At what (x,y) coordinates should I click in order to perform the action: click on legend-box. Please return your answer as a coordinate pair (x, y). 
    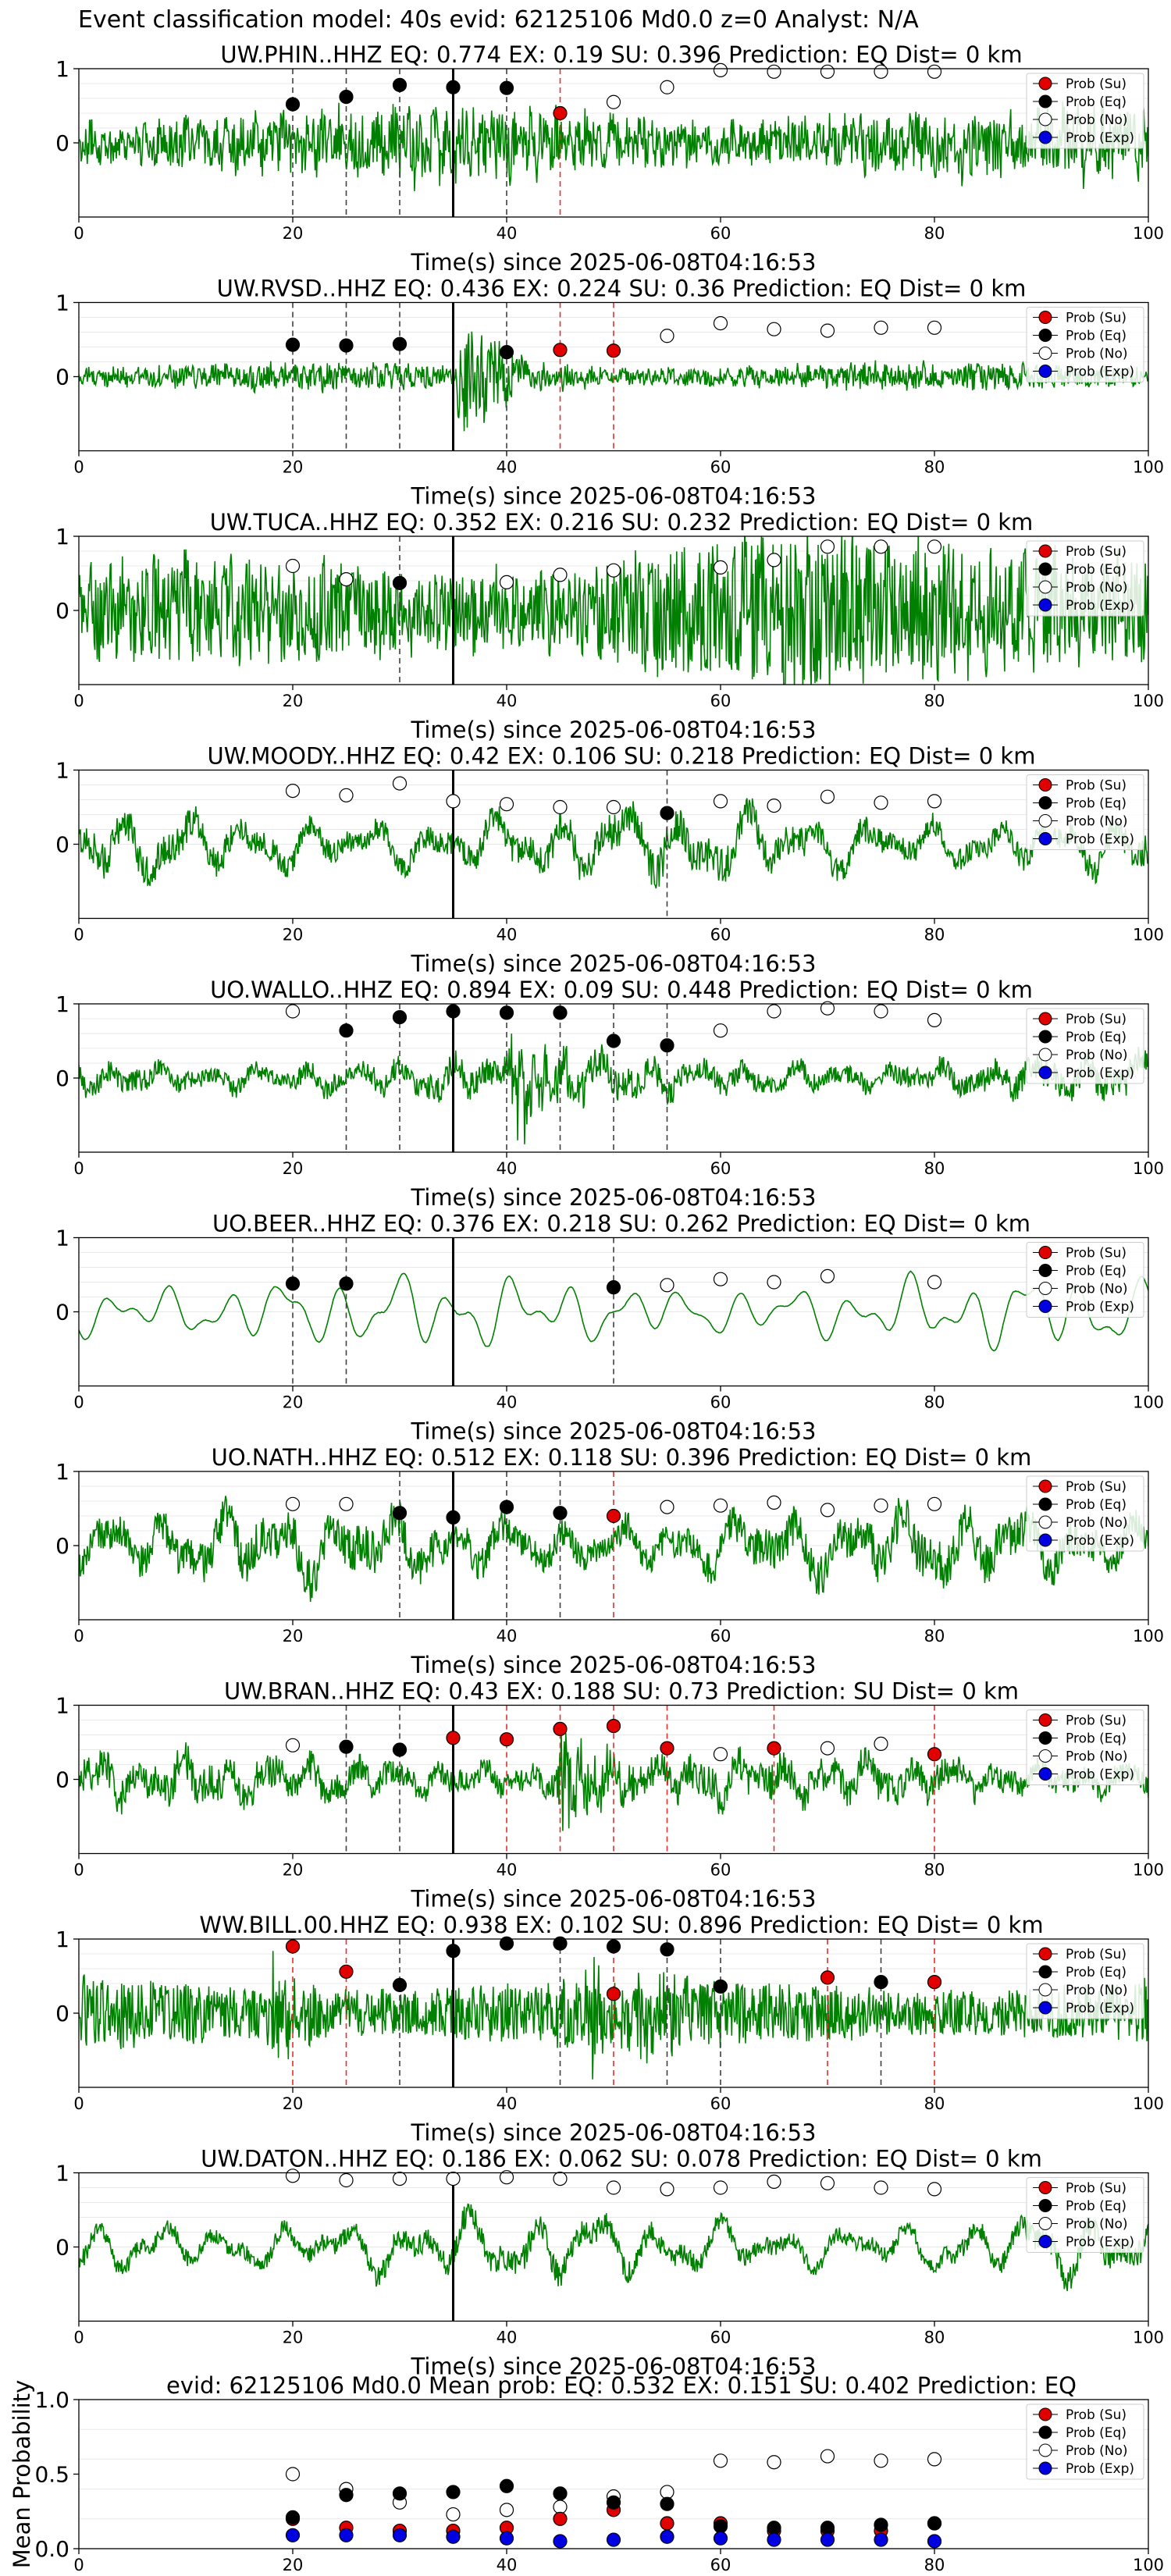
    Looking at the image, I should click on (1085, 344).